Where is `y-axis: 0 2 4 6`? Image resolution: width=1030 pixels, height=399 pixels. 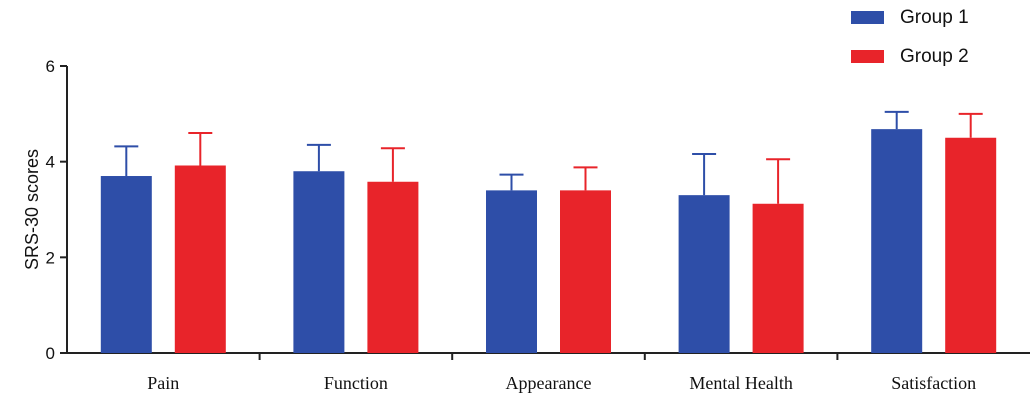
y-axis: 0 2 4 6 is located at coordinates (57, 210).